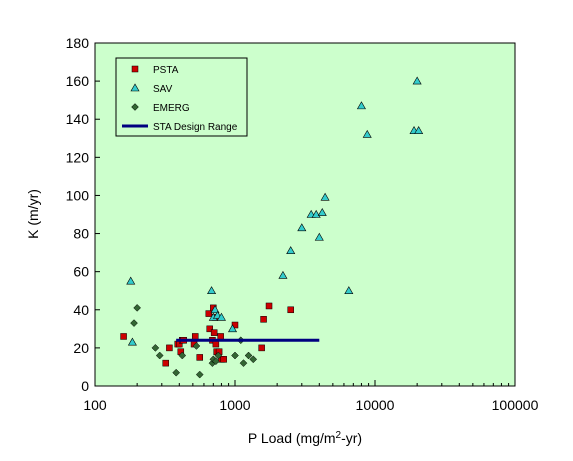  What do you see at coordinates (83, 214) in the screenshot?
I see `y-axis: 0 20 40 60 80 100 120 140 160 180` at bounding box center [83, 214].